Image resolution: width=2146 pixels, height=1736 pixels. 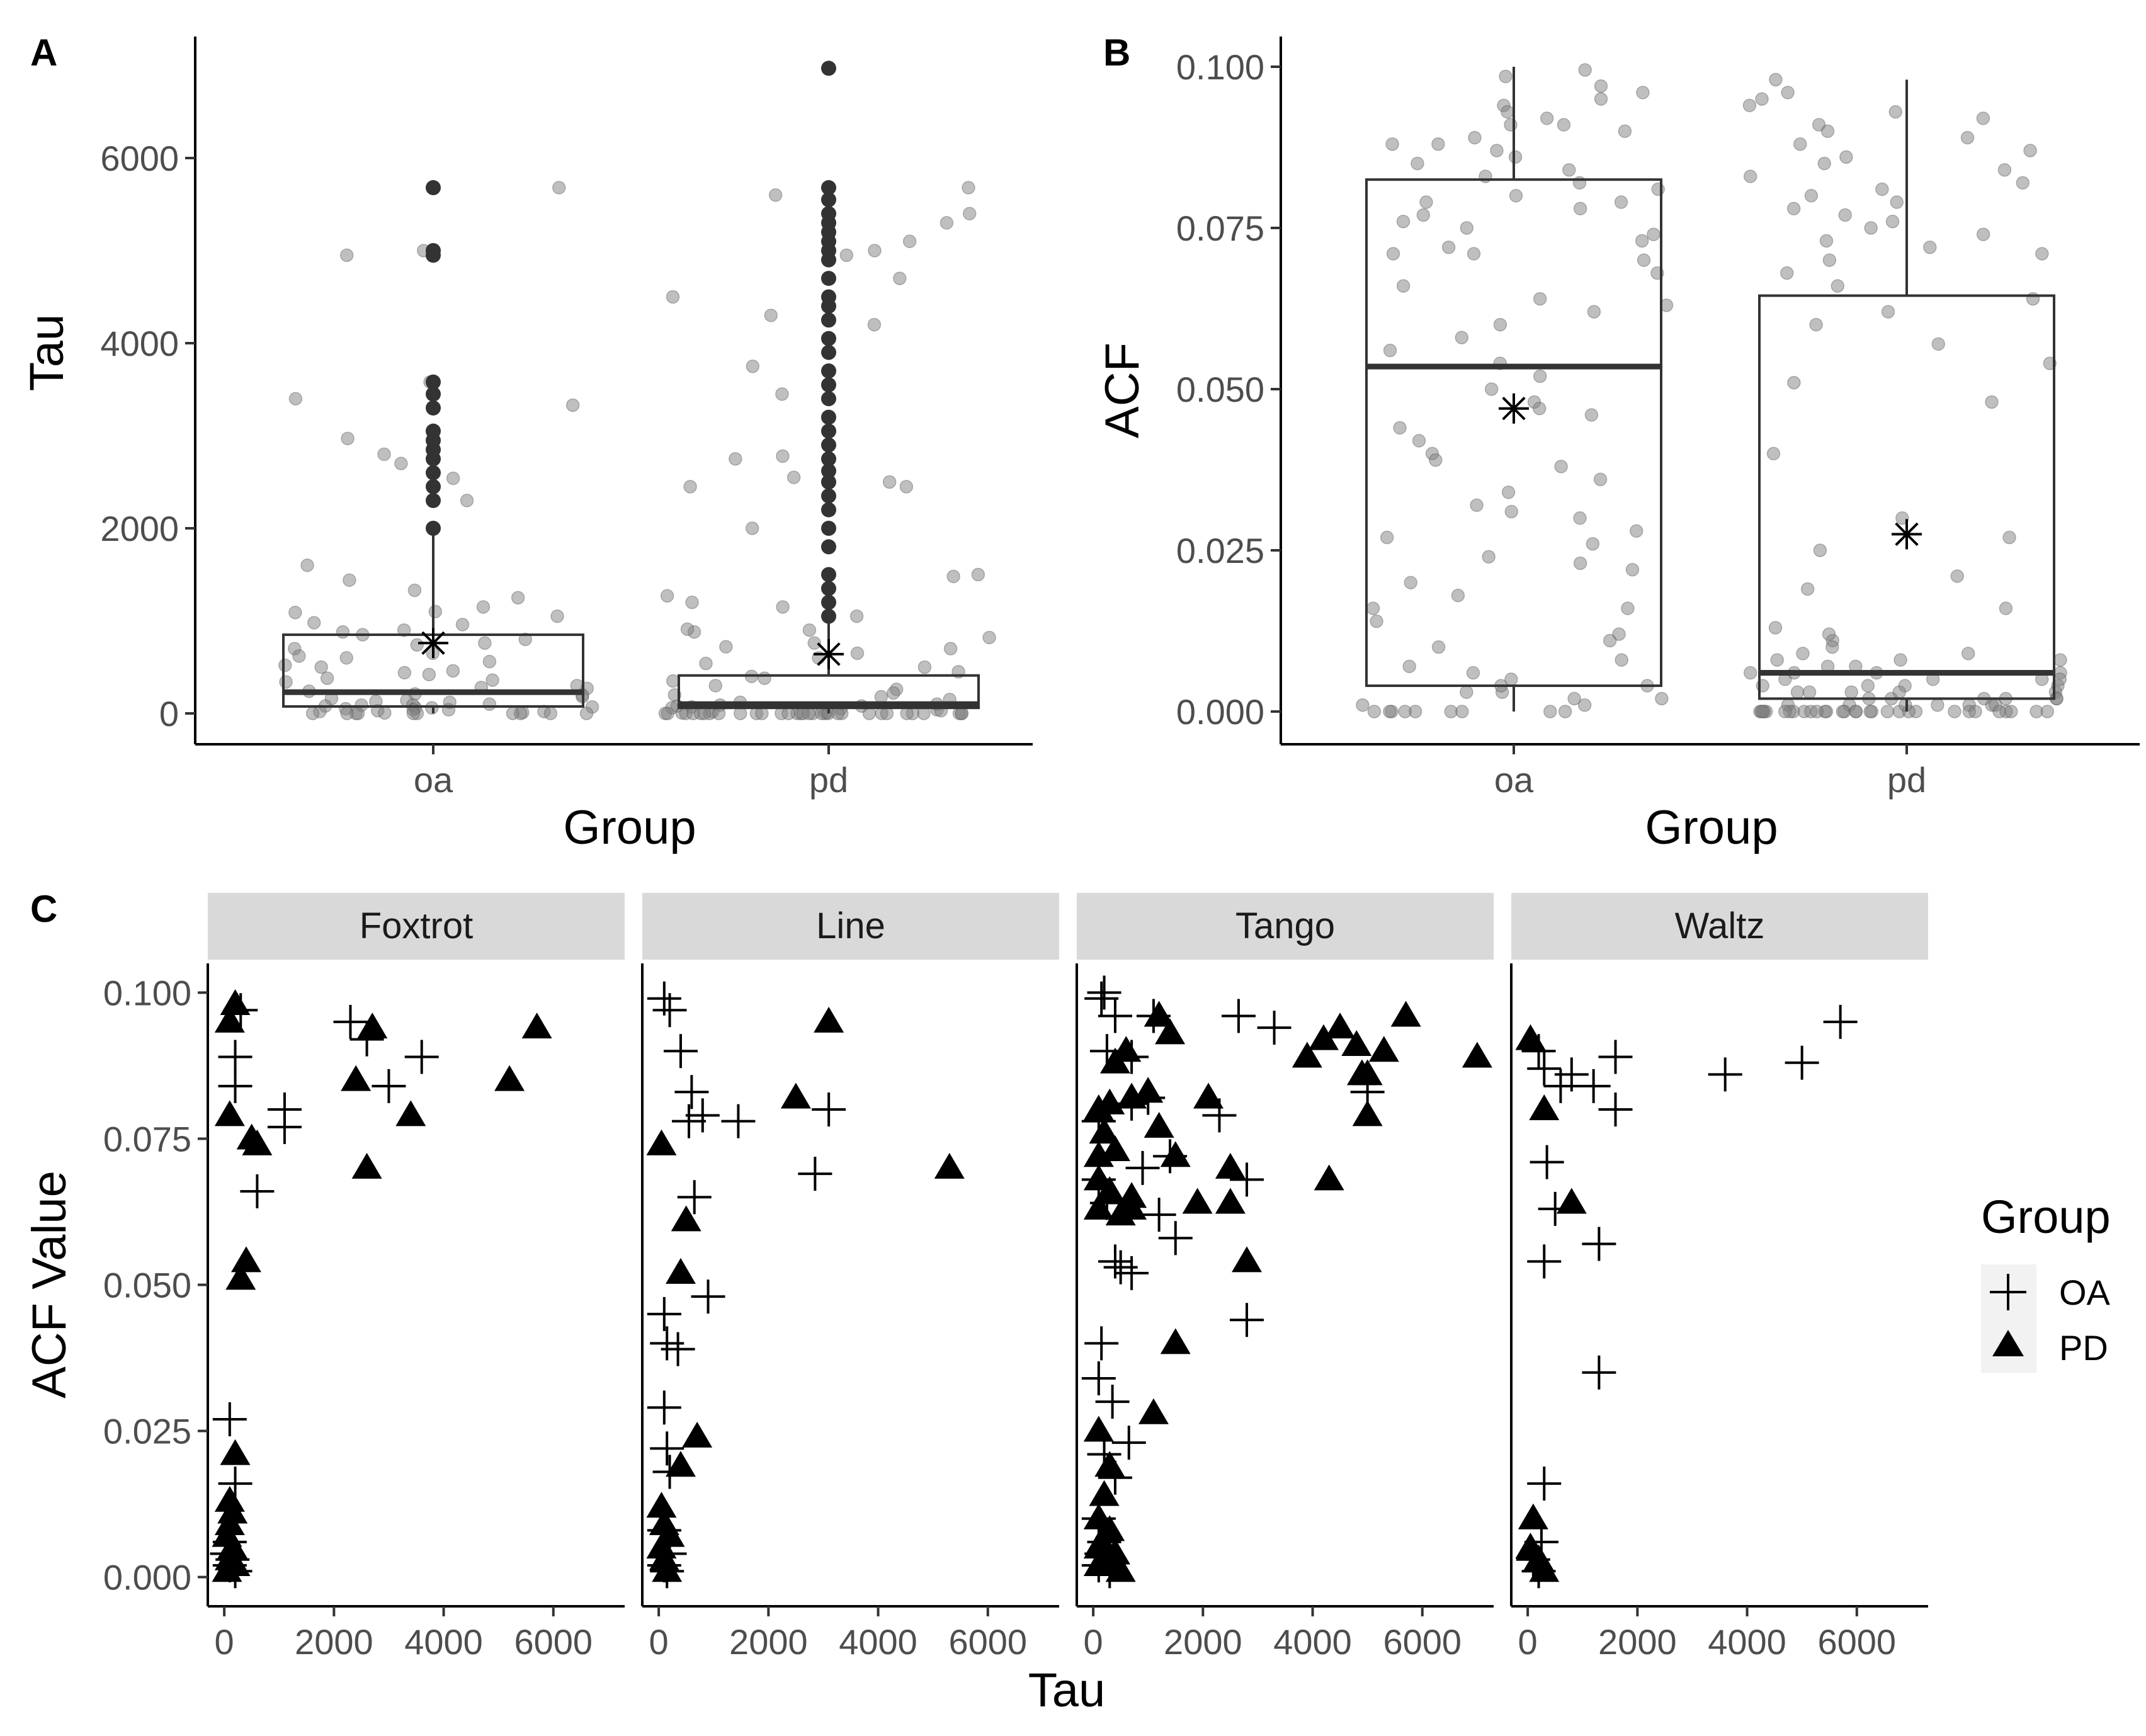 What do you see at coordinates (829, 653) in the screenshot?
I see `mean-marker-pd` at bounding box center [829, 653].